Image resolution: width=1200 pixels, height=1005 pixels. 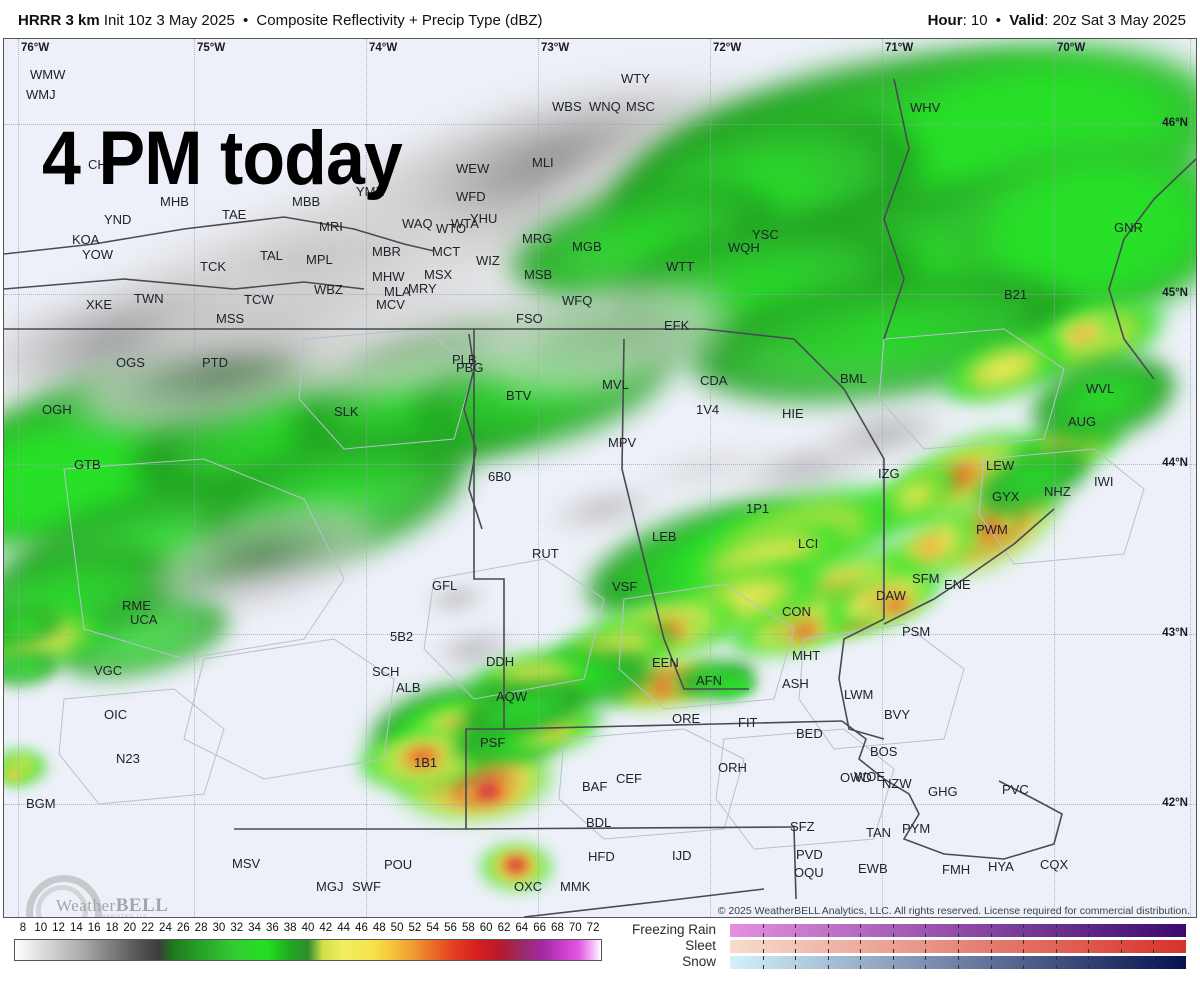 What do you see at coordinates (793, 413) in the screenshot?
I see `station-id-label: HIE` at bounding box center [793, 413].